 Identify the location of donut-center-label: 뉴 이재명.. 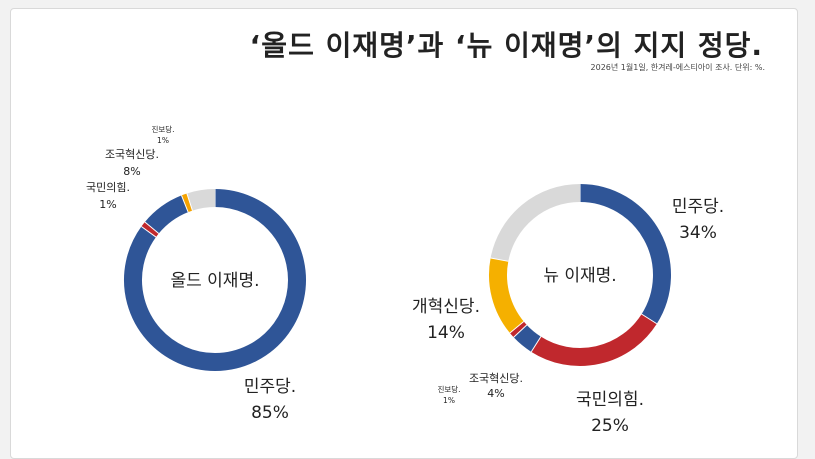
(579, 276).